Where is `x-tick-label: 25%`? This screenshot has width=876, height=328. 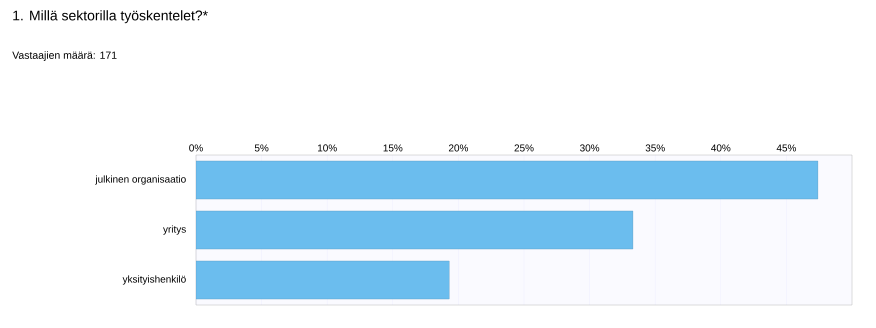 x-tick-label: 25% is located at coordinates (524, 148).